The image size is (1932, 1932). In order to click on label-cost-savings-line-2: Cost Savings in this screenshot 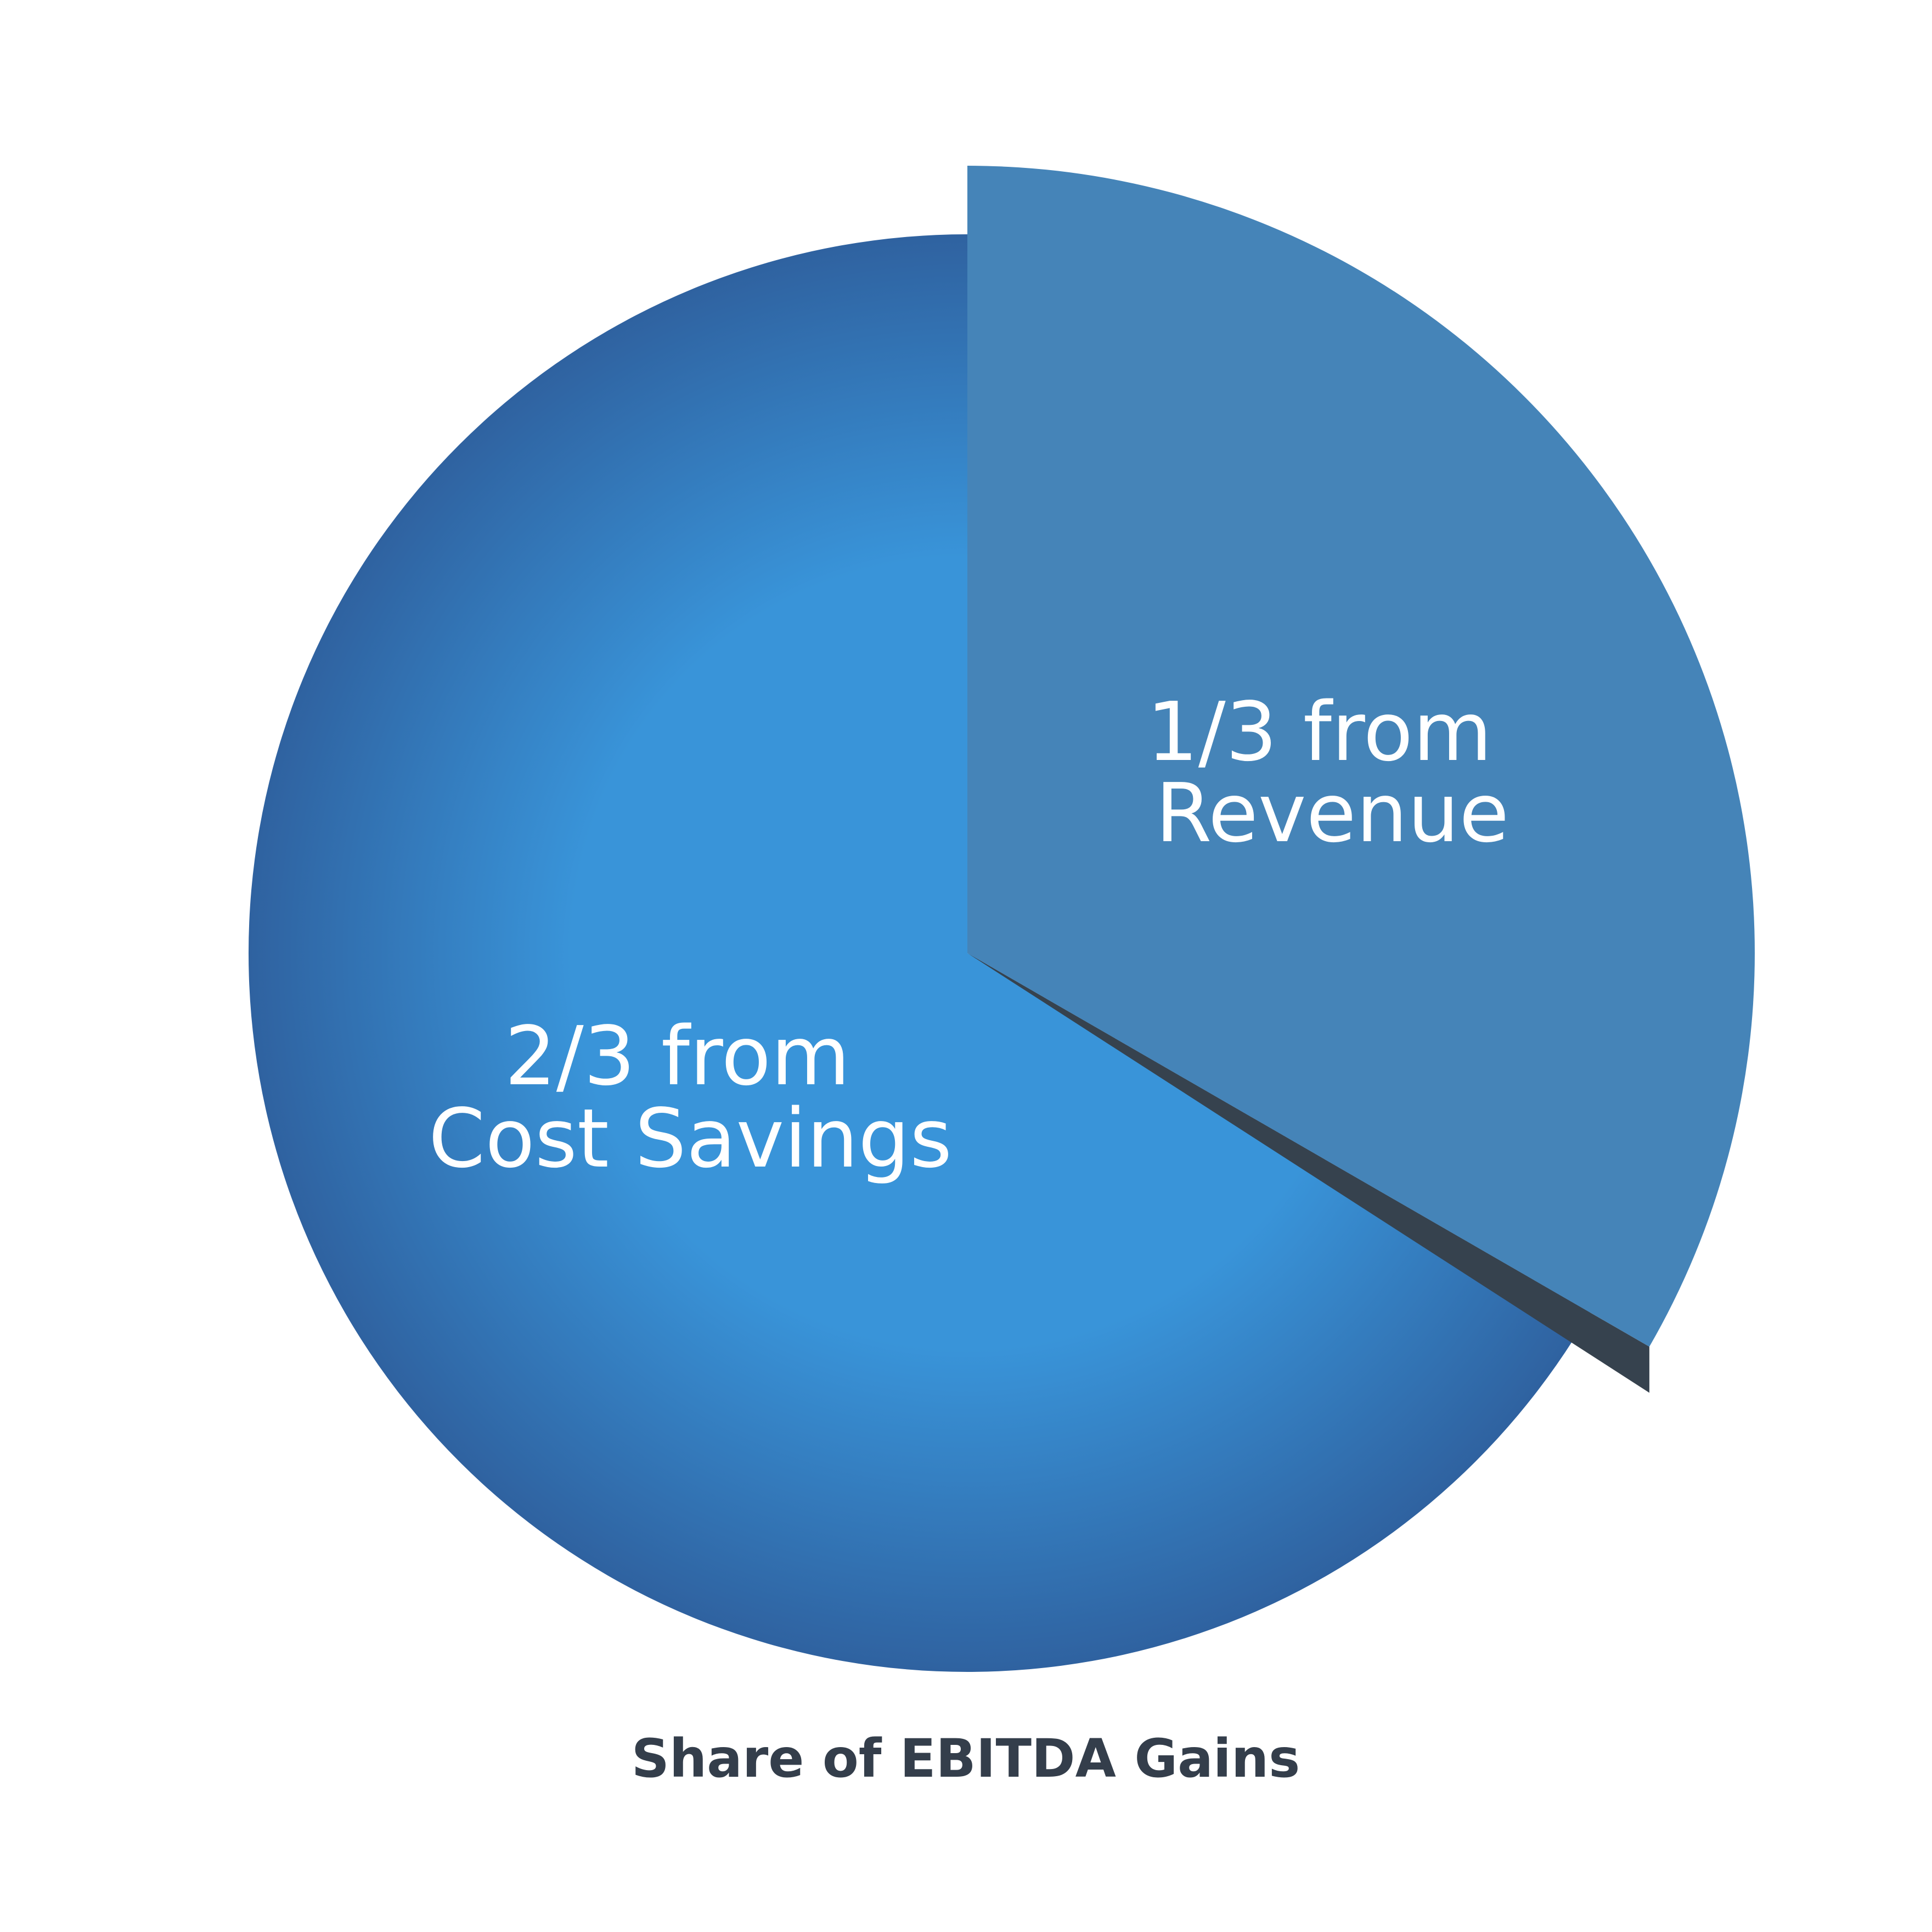, I will do `click(690, 1138)`.